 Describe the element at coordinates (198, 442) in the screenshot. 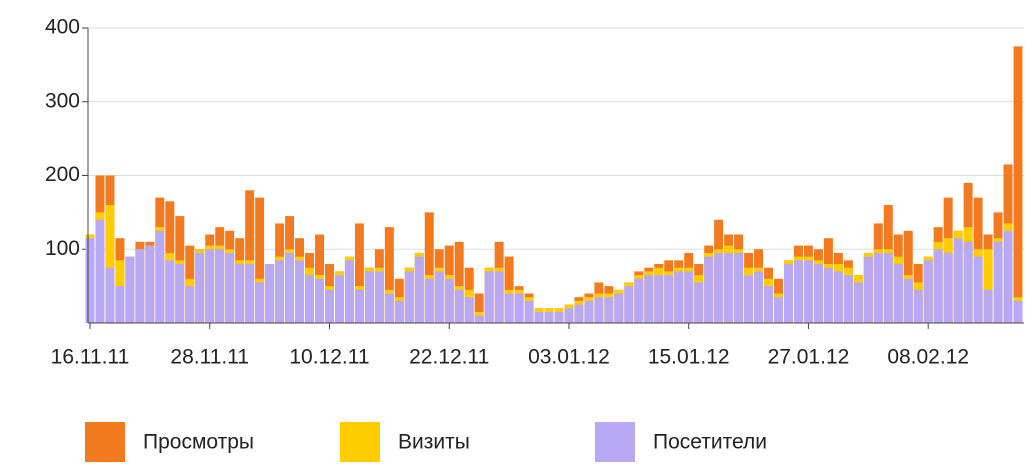

I see `legend-label: Просмотры` at that location.